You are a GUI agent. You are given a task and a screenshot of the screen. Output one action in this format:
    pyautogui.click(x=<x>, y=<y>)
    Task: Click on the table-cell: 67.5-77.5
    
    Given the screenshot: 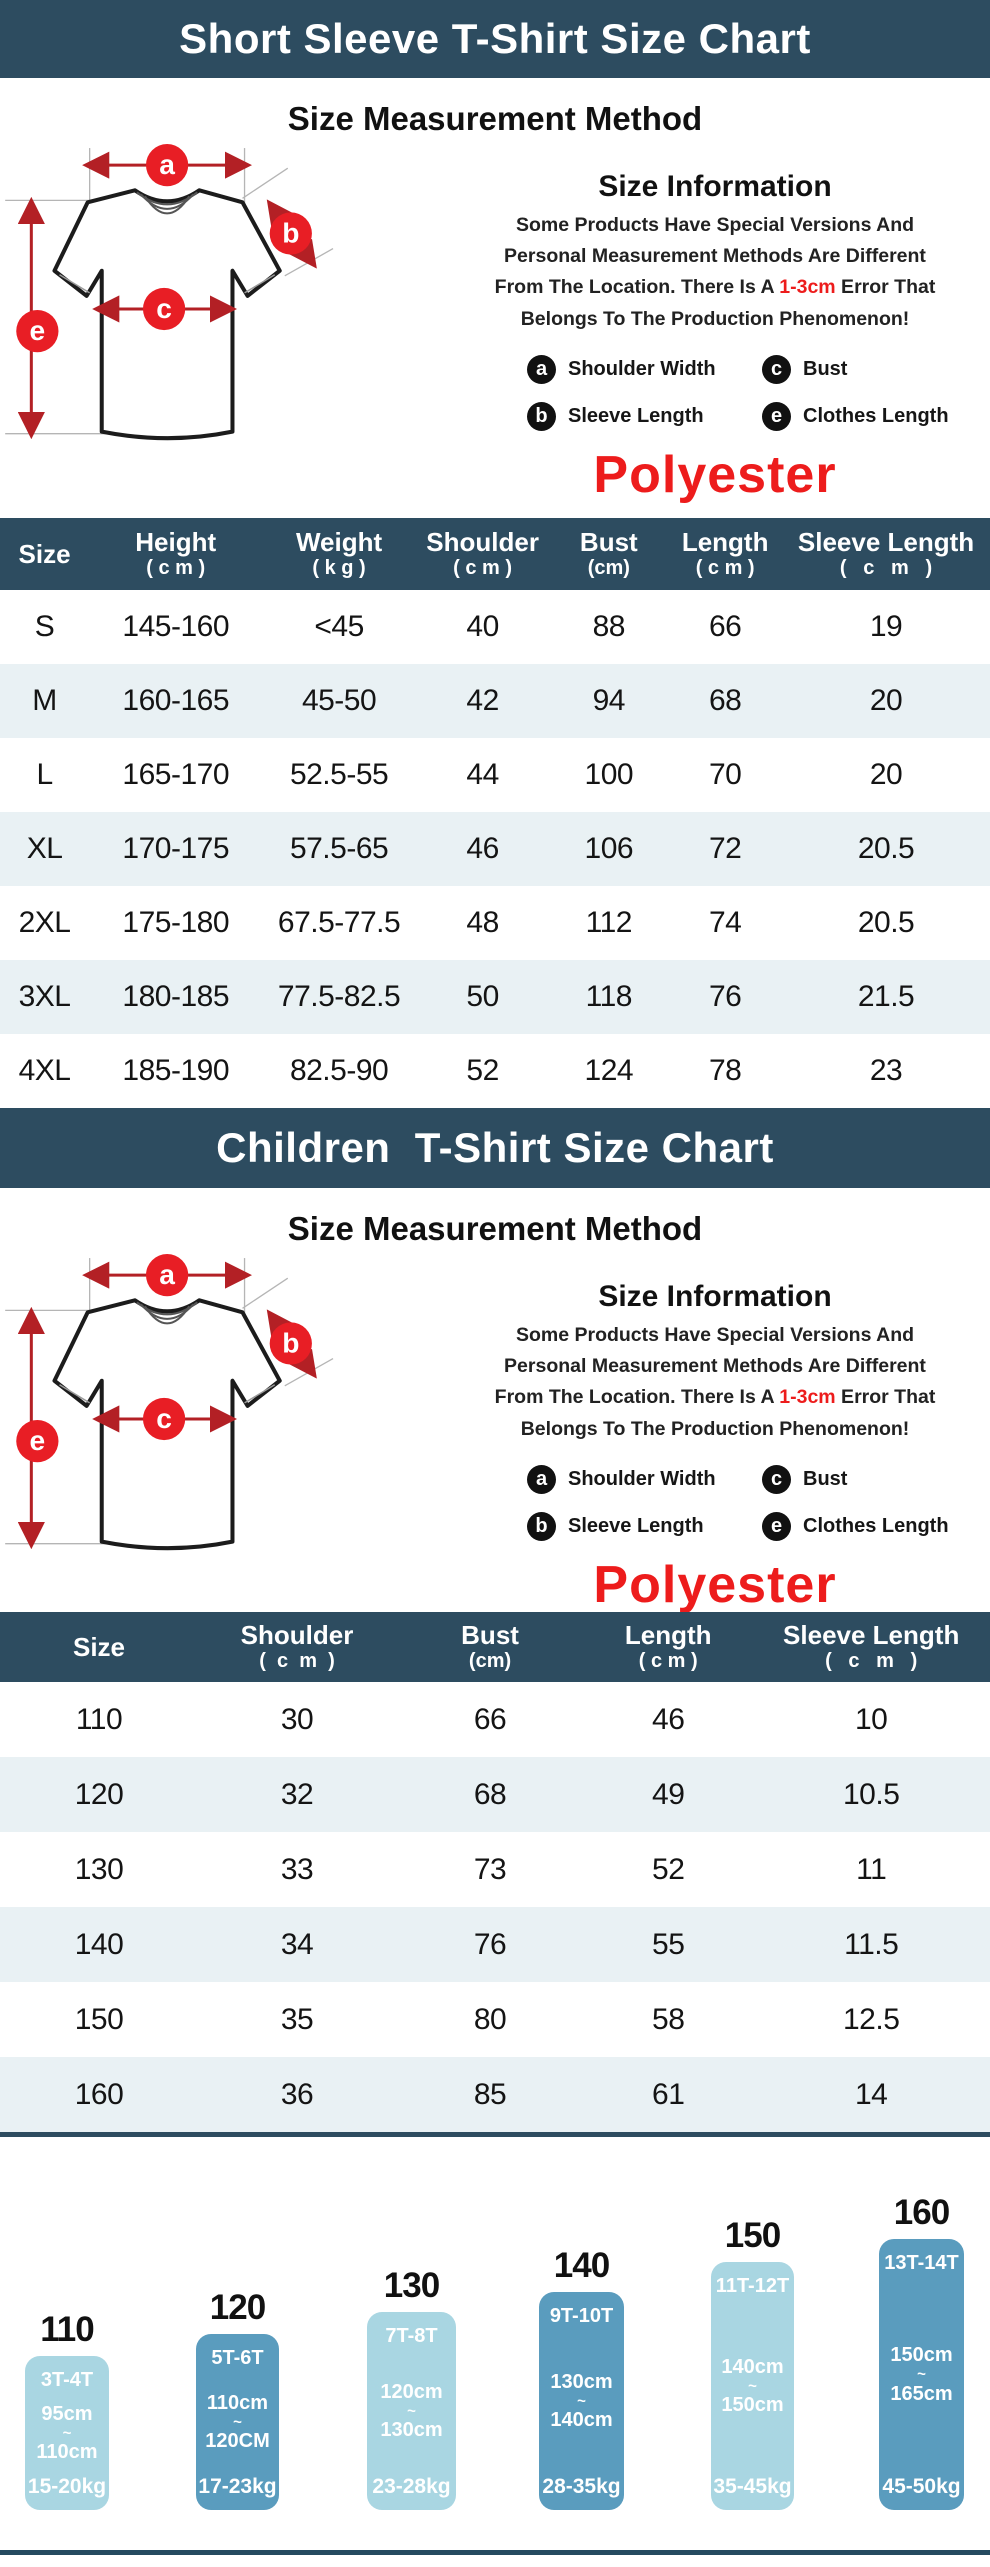 What is the action you would take?
    pyautogui.click(x=339, y=922)
    